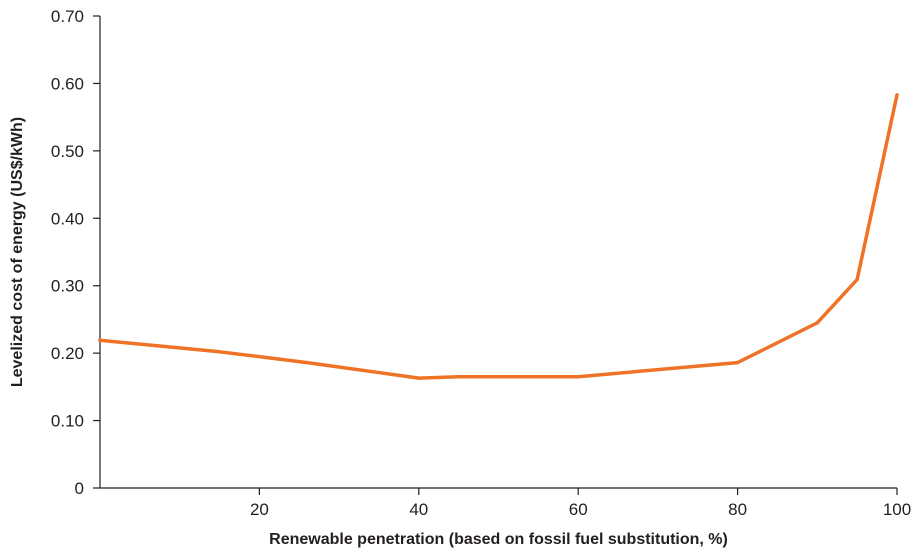 This screenshot has height=552, width=921. Describe the element at coordinates (578, 509) in the screenshot. I see `x-tick-label: 60` at that location.